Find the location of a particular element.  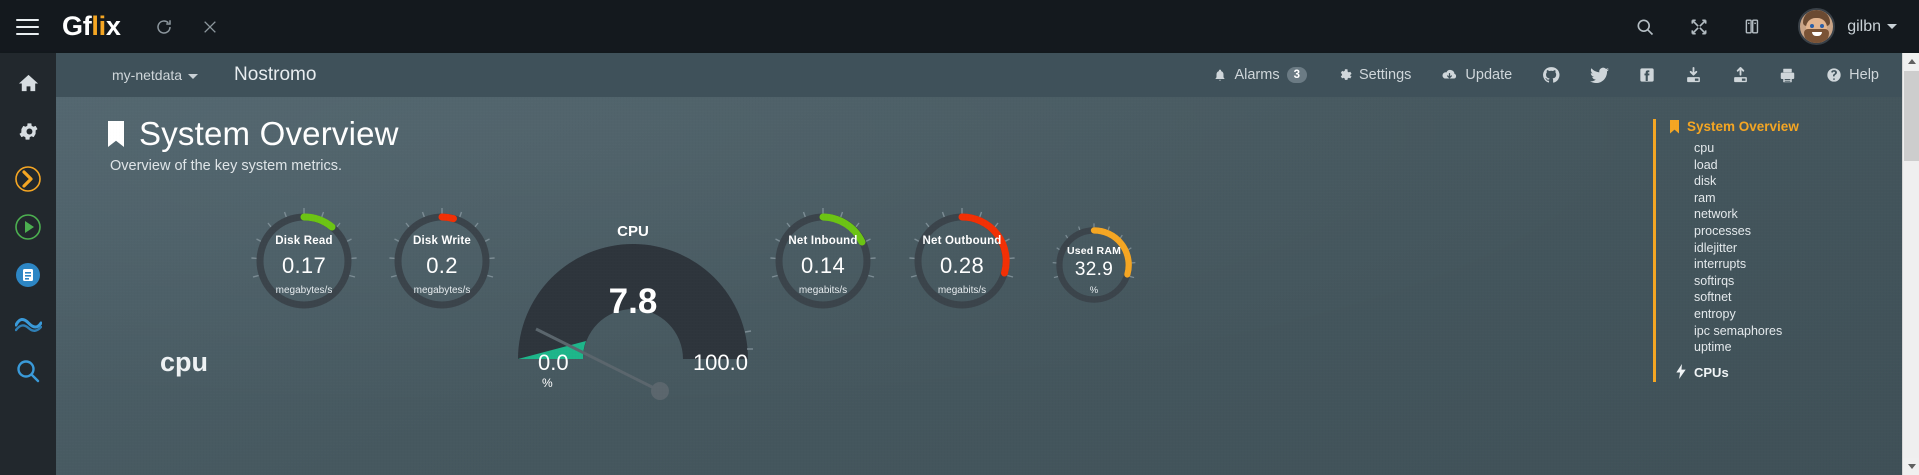

home-icon is located at coordinates (28, 83).